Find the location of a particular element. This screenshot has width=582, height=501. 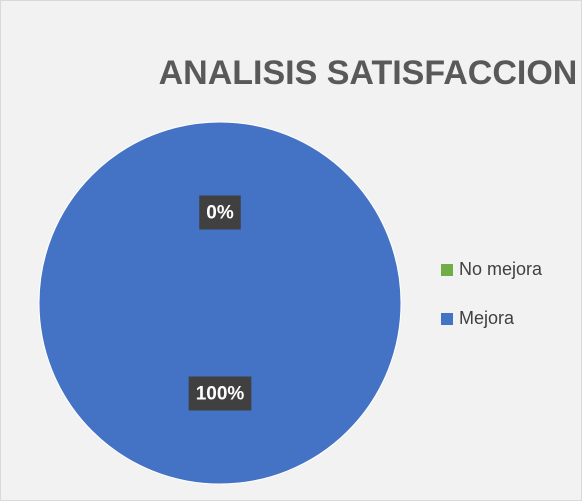

data-label: 100% is located at coordinates (220, 394).